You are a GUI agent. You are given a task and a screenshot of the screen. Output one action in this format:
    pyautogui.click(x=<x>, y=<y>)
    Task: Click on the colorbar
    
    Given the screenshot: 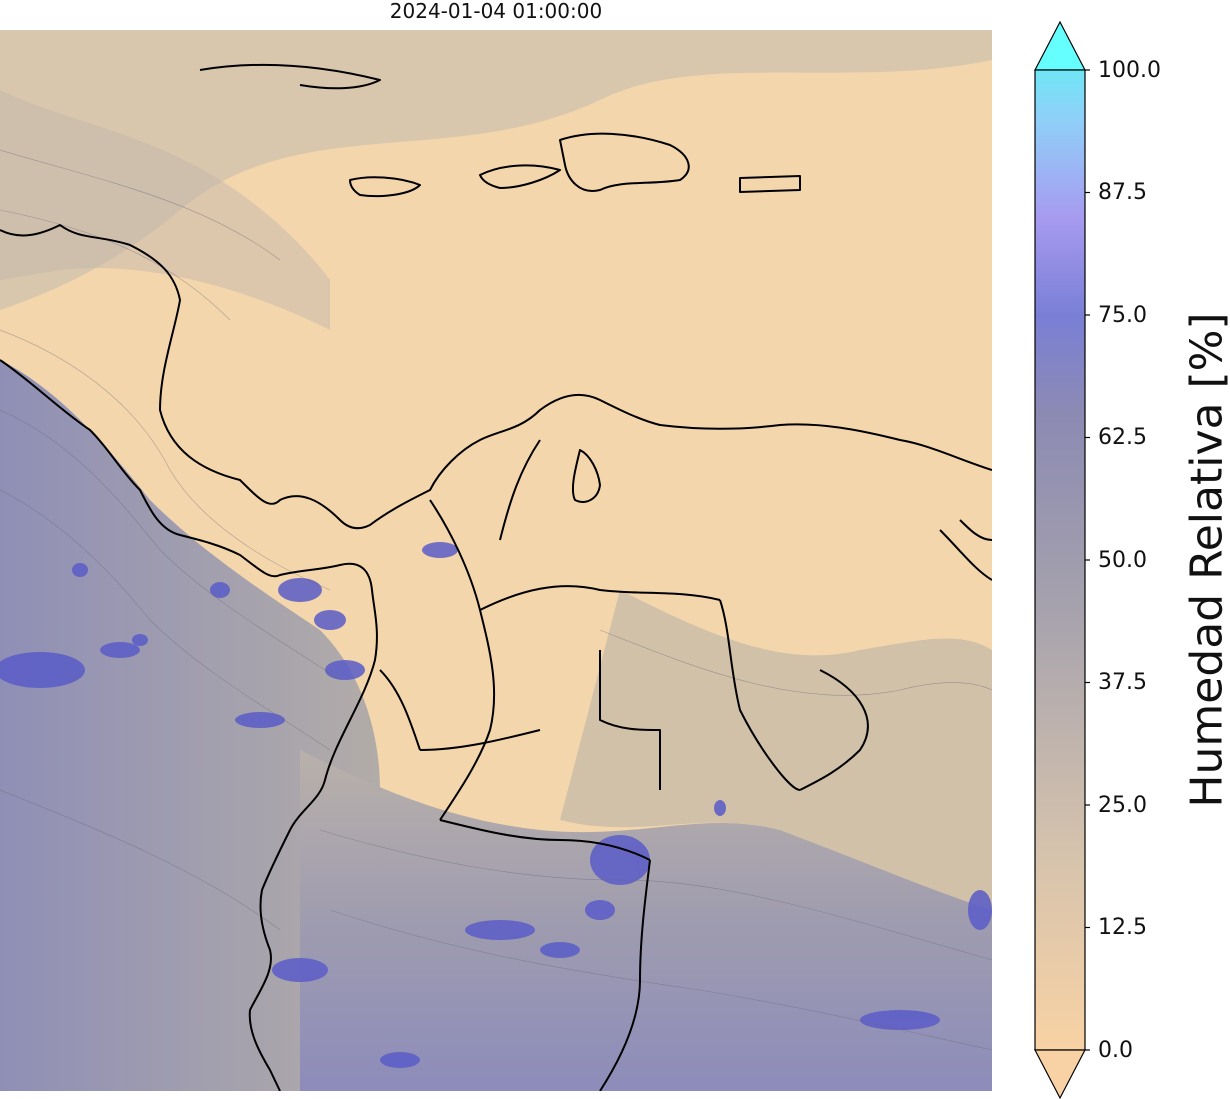 What is the action you would take?
    pyautogui.click(x=1062, y=559)
    